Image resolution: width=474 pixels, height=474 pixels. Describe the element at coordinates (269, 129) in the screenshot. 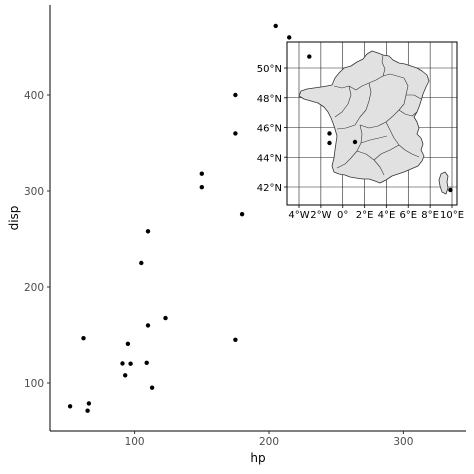

I see `lat-tick-label: 46°N` at that location.